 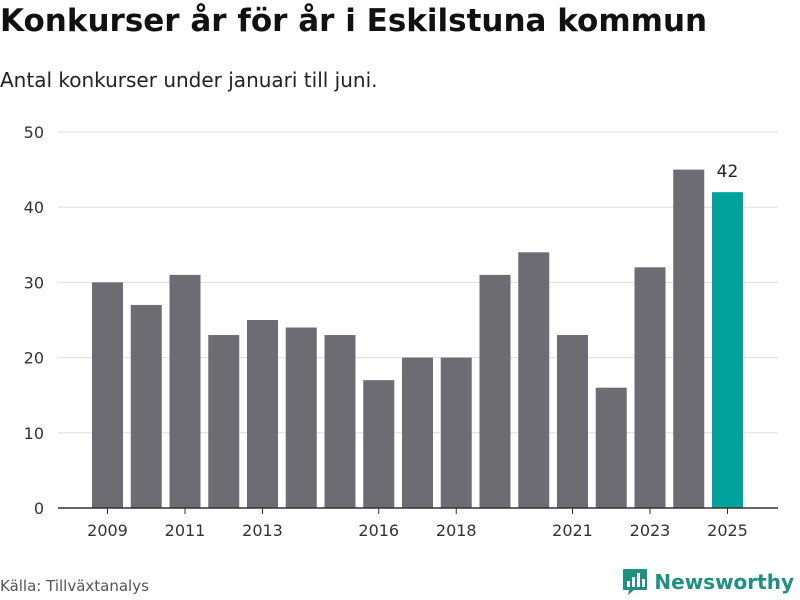 I want to click on bar-2014, so click(x=301, y=417).